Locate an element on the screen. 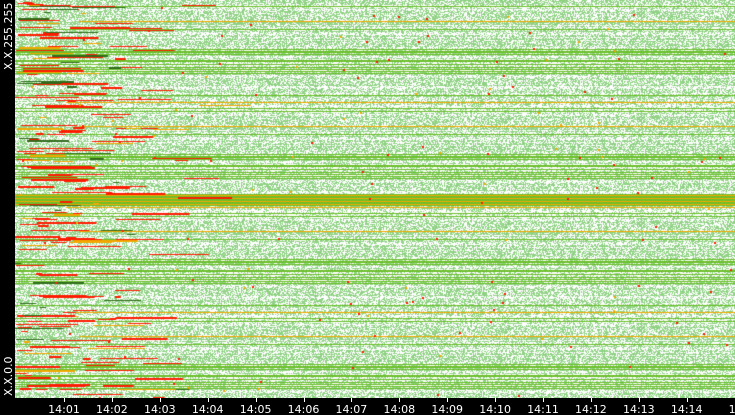 This screenshot has width=735, height=415. x-tick-label: 14:03 is located at coordinates (159, 409).